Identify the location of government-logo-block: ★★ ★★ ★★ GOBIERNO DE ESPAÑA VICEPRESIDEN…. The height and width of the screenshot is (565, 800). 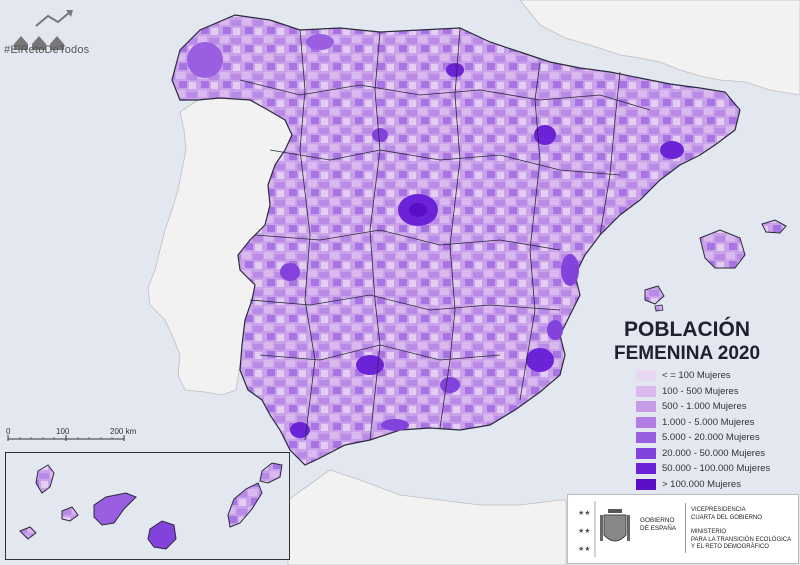
(683, 529).